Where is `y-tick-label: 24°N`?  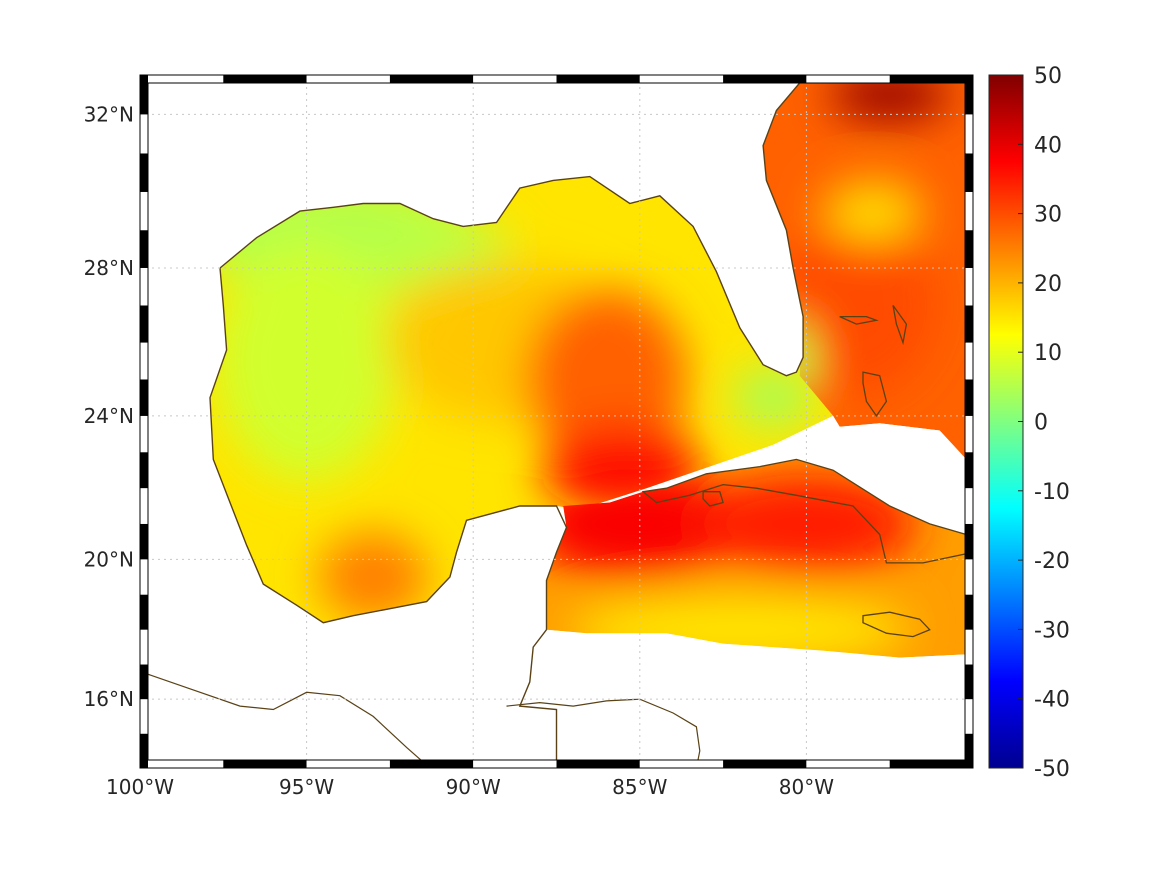 y-tick-label: 24°N is located at coordinates (109, 416).